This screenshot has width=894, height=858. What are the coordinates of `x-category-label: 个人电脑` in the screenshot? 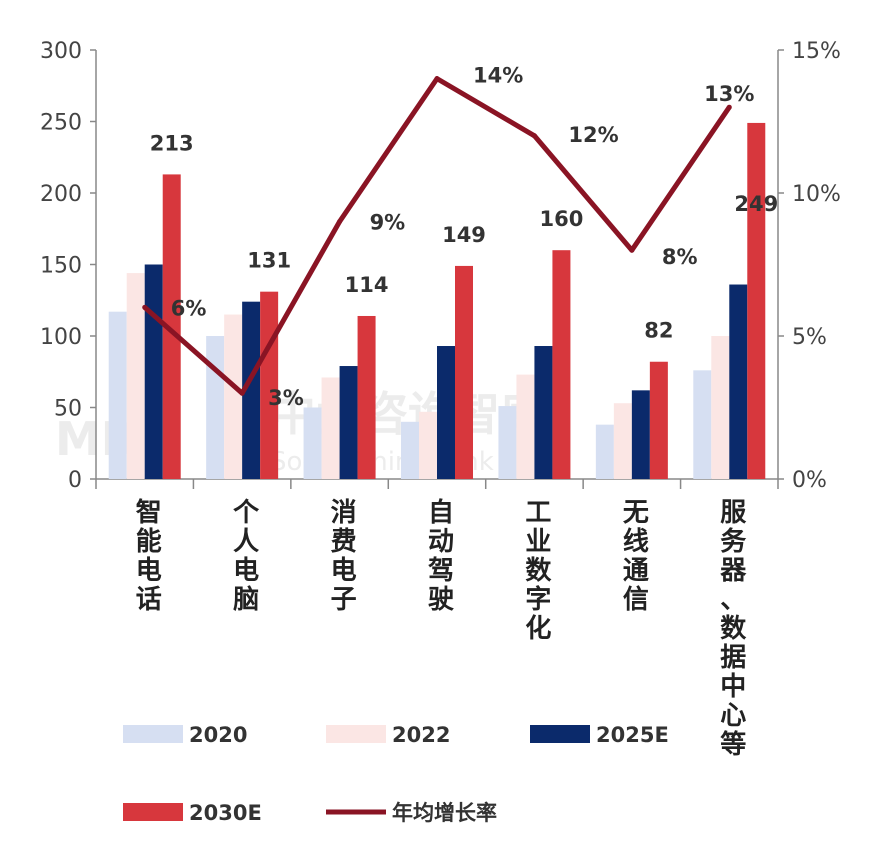 It's located at (246, 556).